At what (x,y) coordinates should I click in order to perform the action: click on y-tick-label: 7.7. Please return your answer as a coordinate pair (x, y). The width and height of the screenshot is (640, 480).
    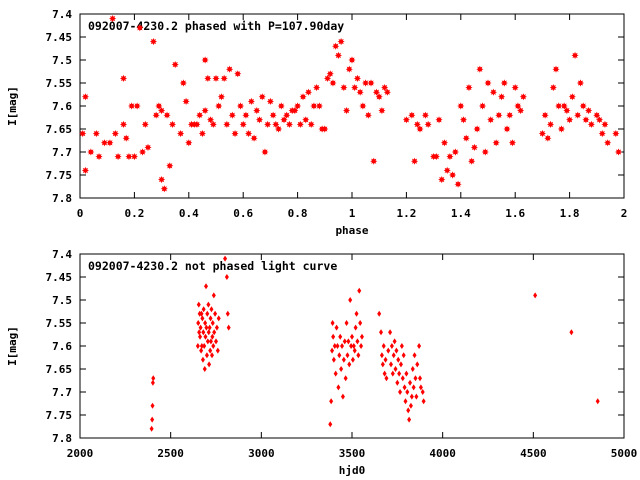
    Looking at the image, I should click on (62, 152).